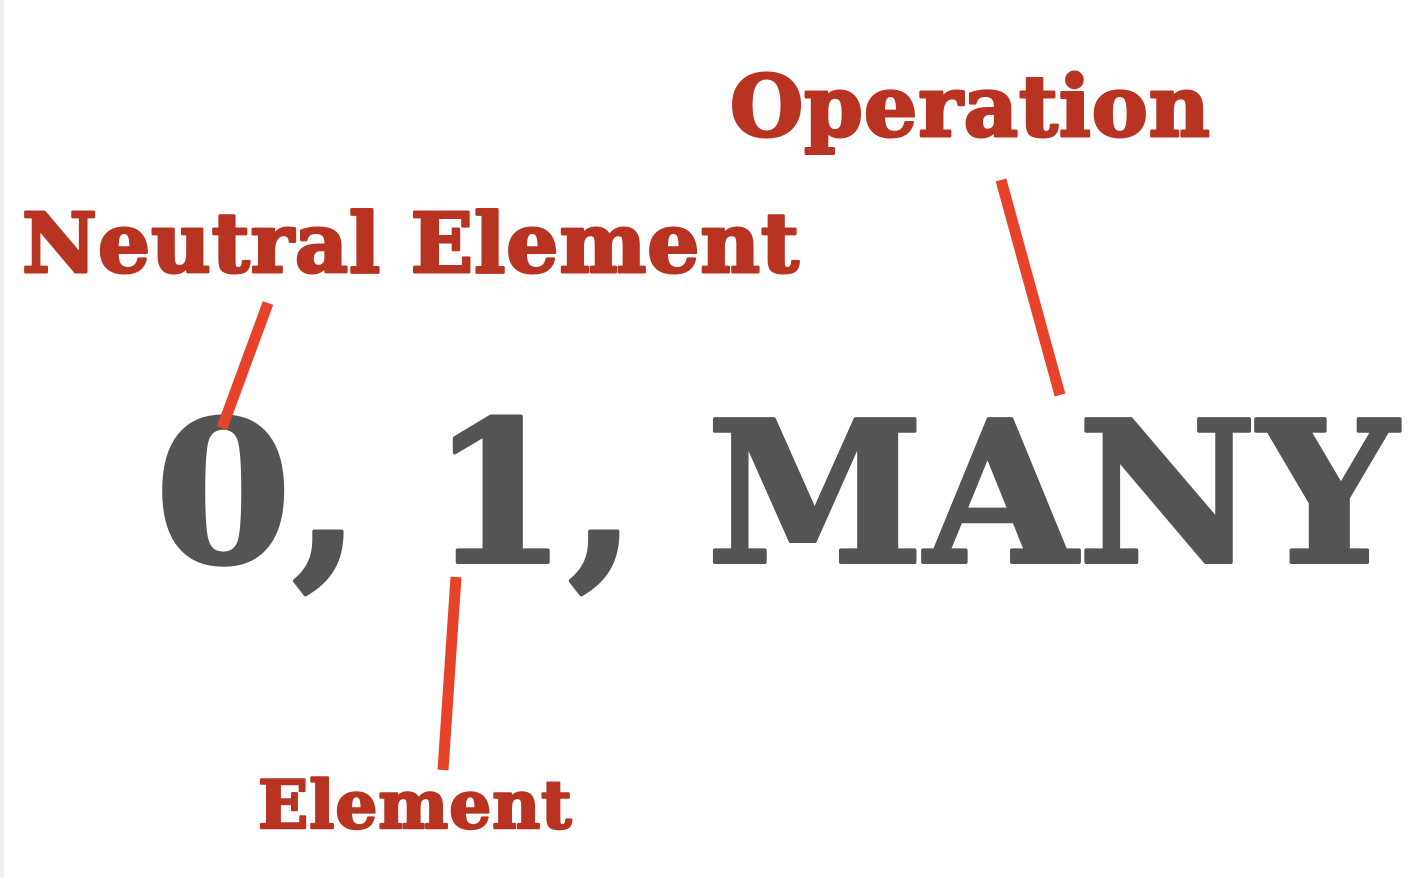  Describe the element at coordinates (245, 365) in the screenshot. I see `neutral-element-connector-line` at that location.